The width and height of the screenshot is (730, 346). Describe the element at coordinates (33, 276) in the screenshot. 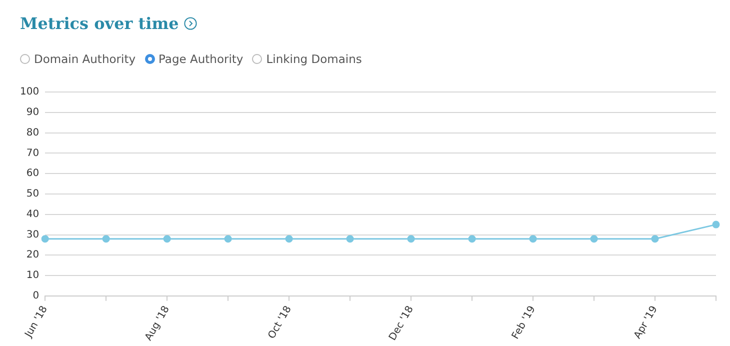

I see `y-tick-label: 10` at that location.